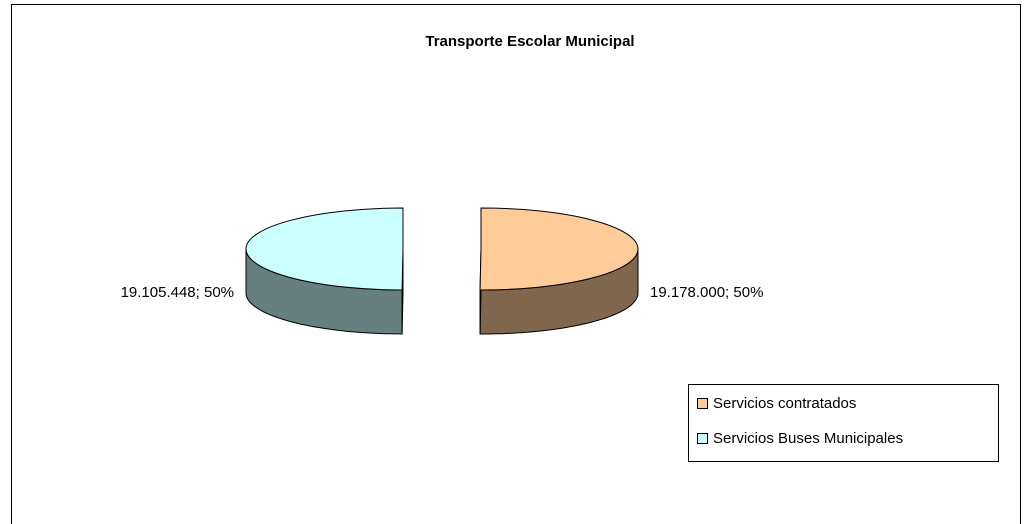 This screenshot has height=524, width=1031. What do you see at coordinates (808, 438) in the screenshot?
I see `legend-label: Servicios Buses Municipales` at bounding box center [808, 438].